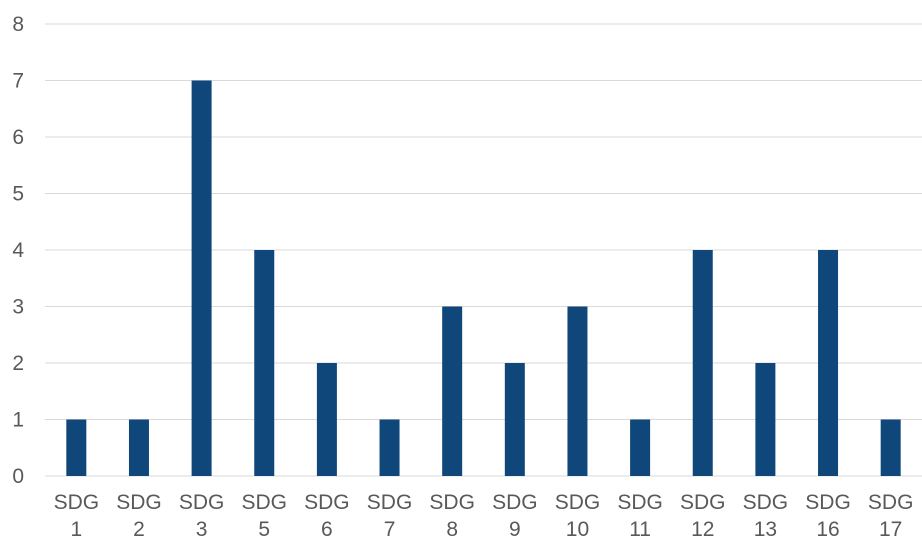 The image size is (922, 541). Describe the element at coordinates (18, 194) in the screenshot. I see `y-tick-label: 5` at that location.